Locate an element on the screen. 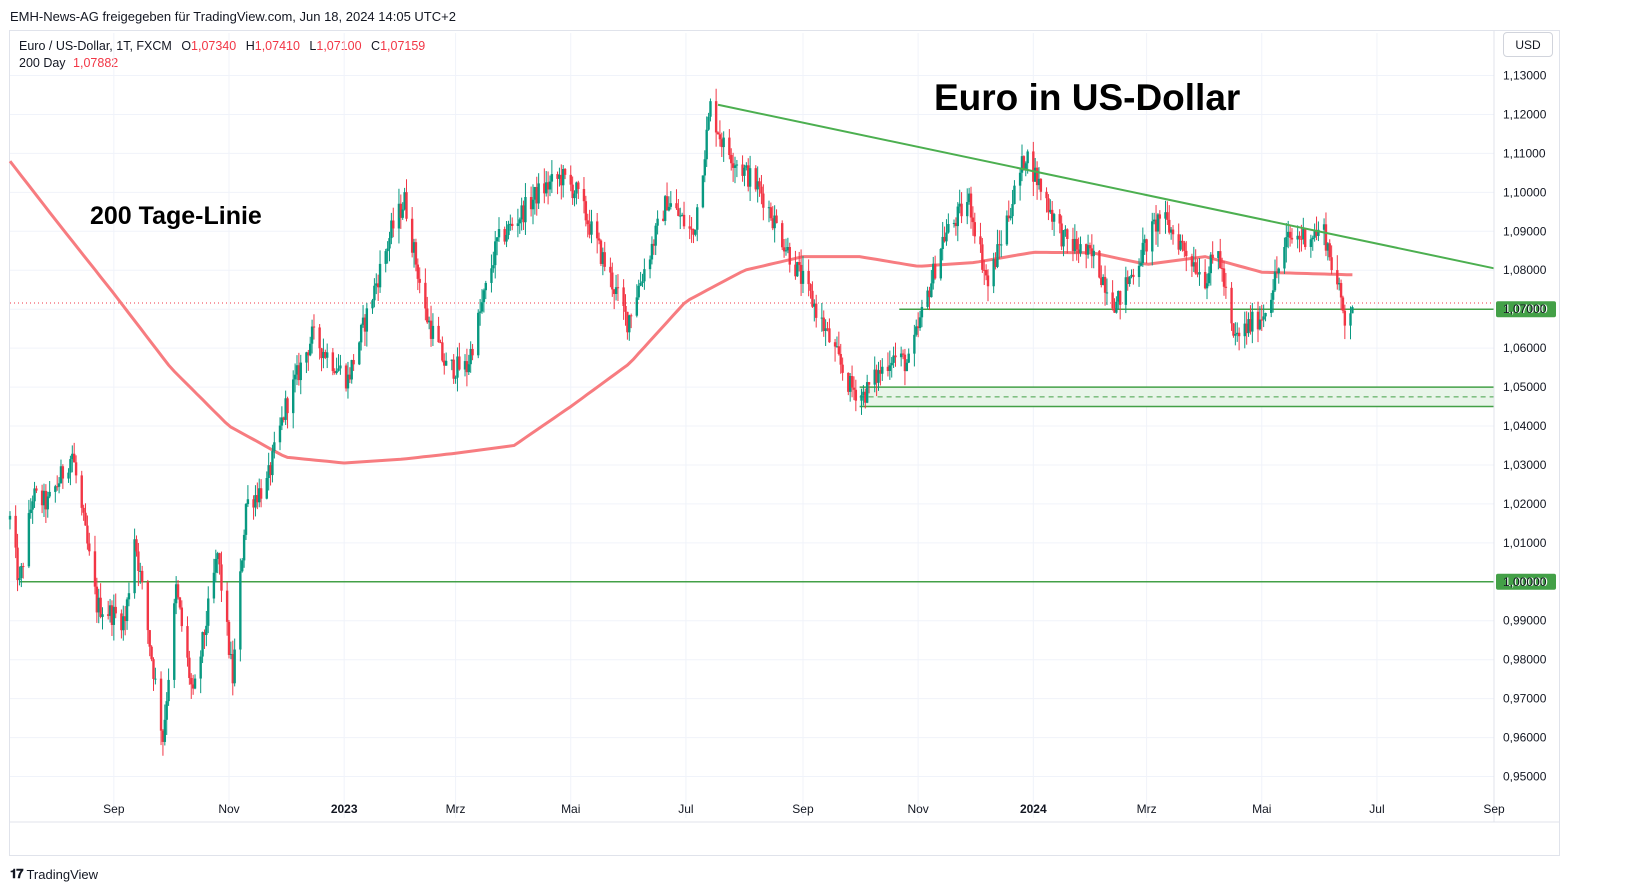 The height and width of the screenshot is (890, 1633). open-key: O is located at coordinates (186, 46).